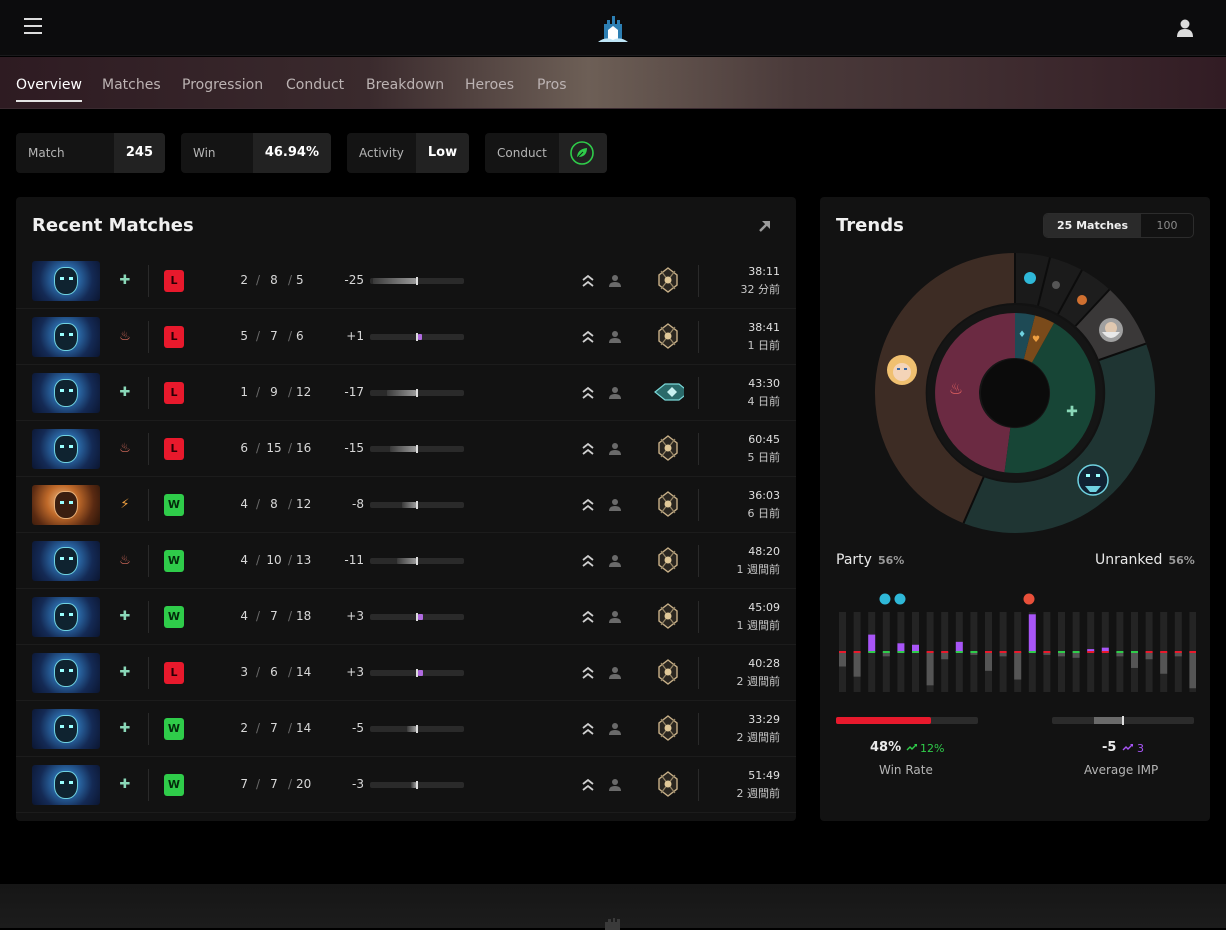 The image size is (1226, 930). Describe the element at coordinates (354, 280) in the screenshot. I see `imp-value: -25` at that location.